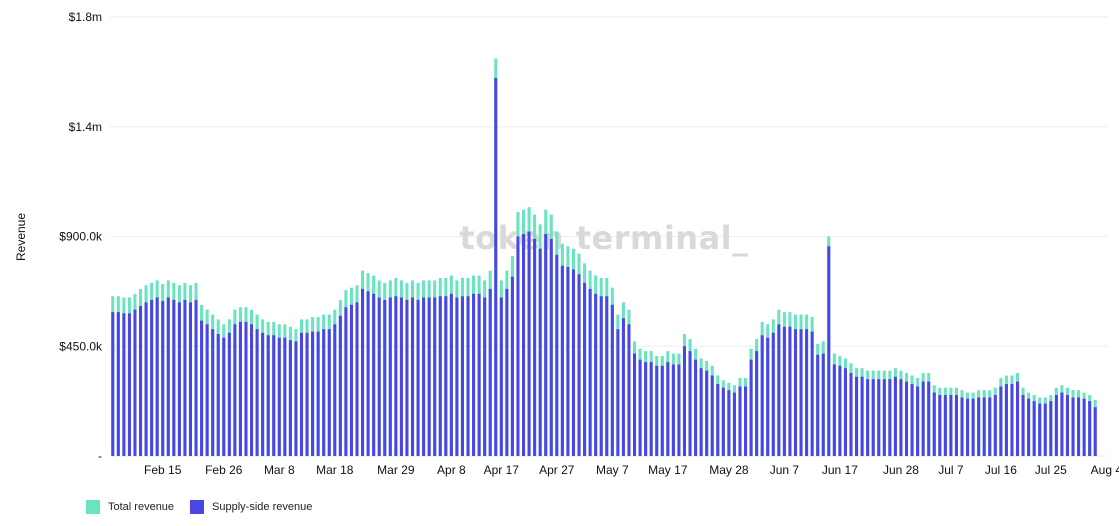  What do you see at coordinates (785, 470) in the screenshot?
I see `x-tick-label: Jun 7` at bounding box center [785, 470].